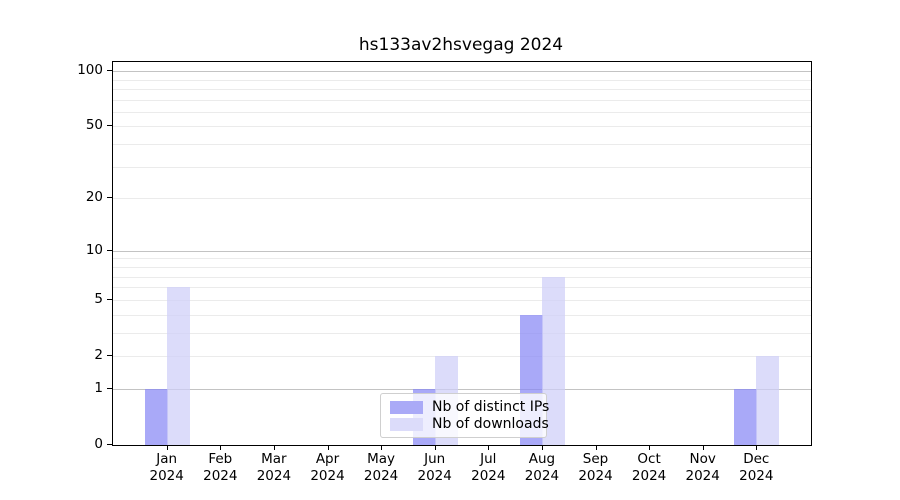 The image size is (900, 500). Describe the element at coordinates (434, 467) in the screenshot. I see `x-axis-tick-label: Jun 2024` at that location.